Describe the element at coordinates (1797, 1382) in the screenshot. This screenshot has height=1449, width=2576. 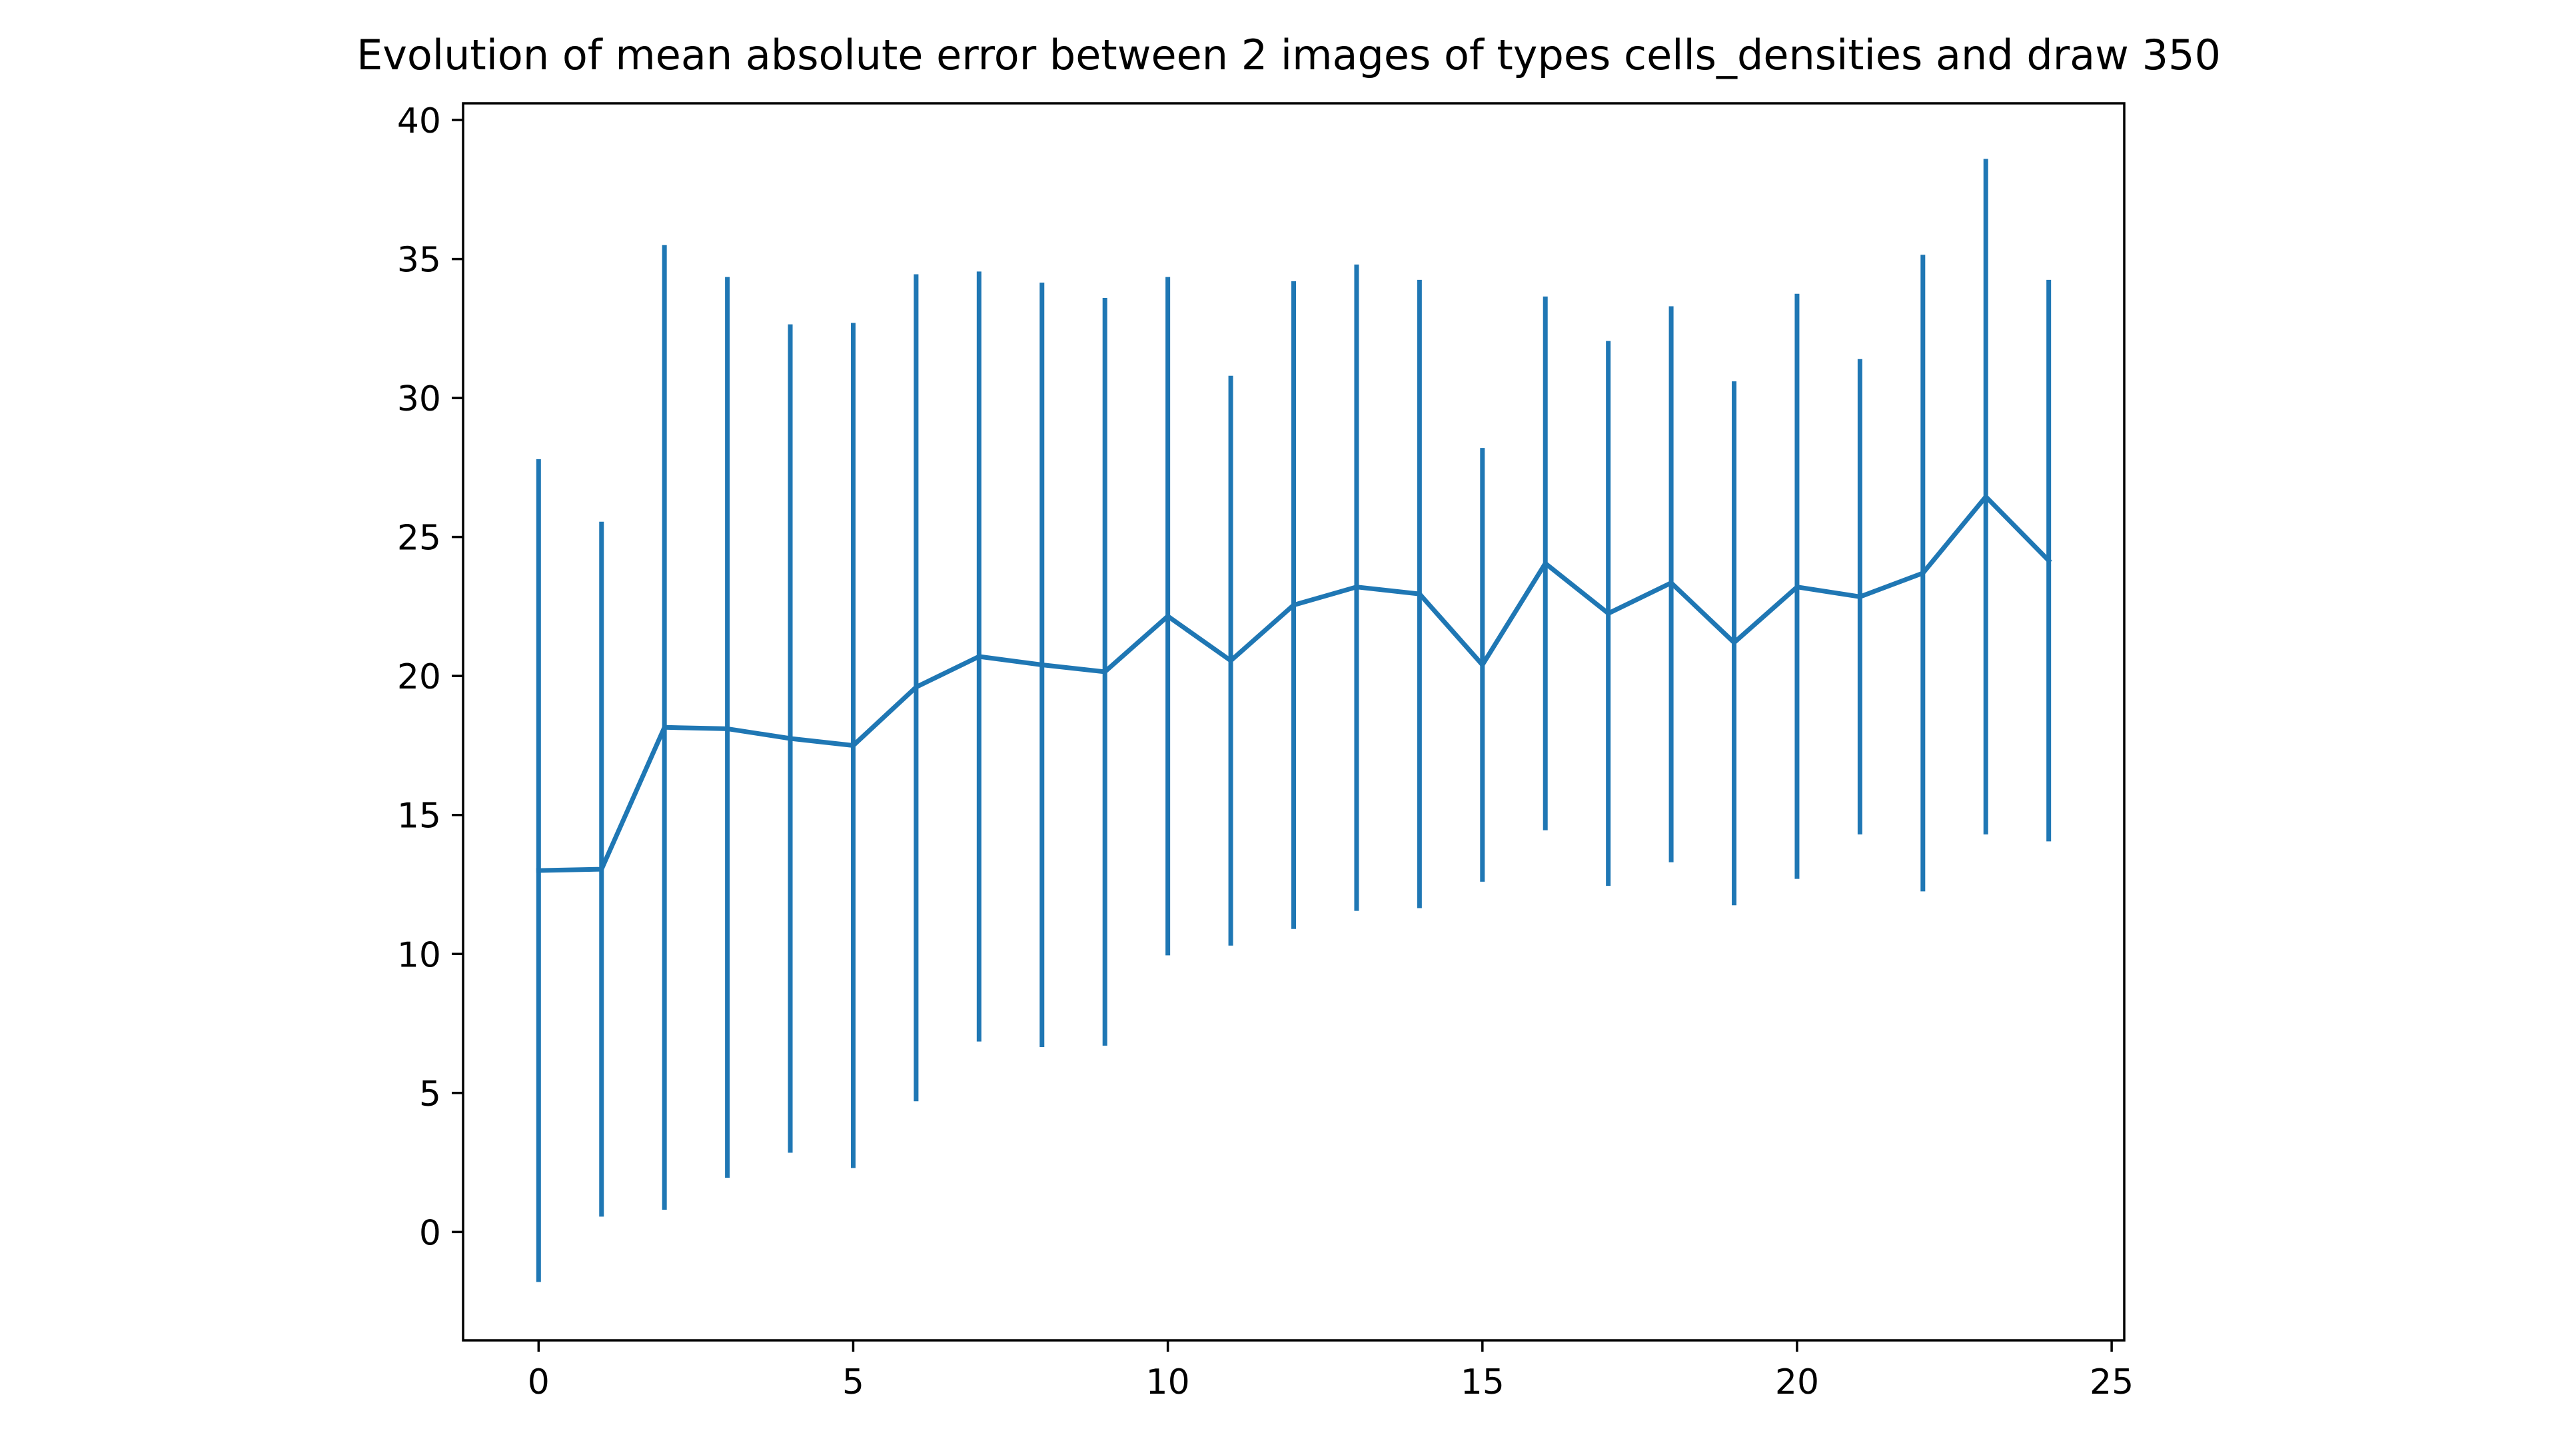
I see `x-tick-label: 20` at that location.